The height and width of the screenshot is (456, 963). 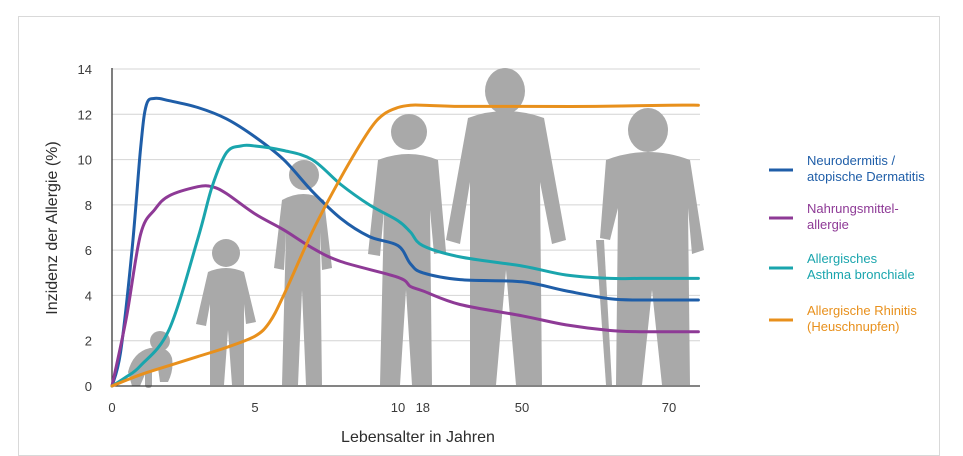 What do you see at coordinates (150, 359) in the screenshot?
I see `crawling-baby-icon` at bounding box center [150, 359].